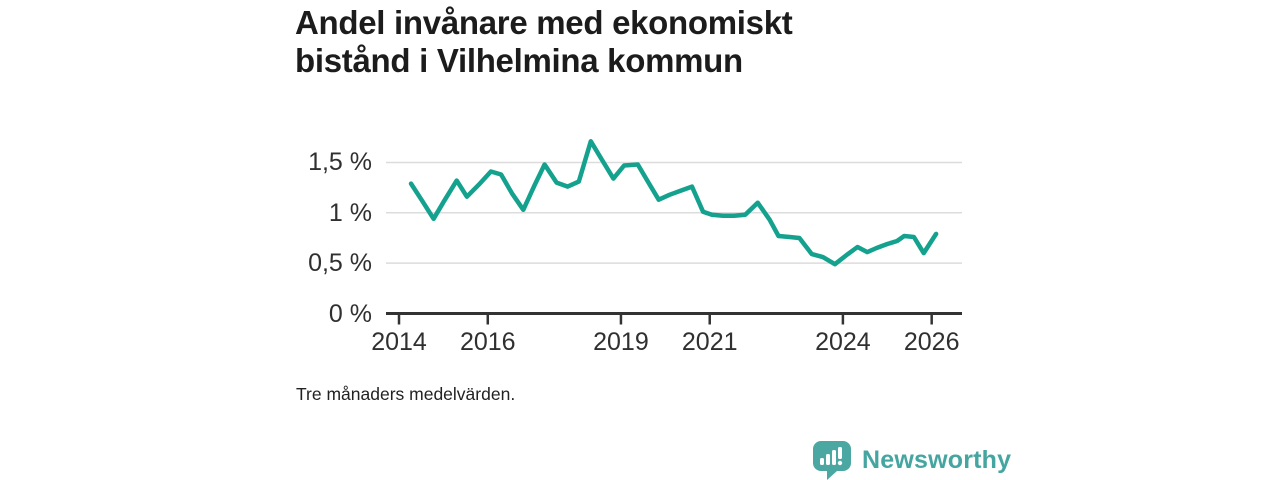 This screenshot has height=480, width=1280. What do you see at coordinates (673, 203) in the screenshot?
I see `data-series-line` at bounding box center [673, 203].